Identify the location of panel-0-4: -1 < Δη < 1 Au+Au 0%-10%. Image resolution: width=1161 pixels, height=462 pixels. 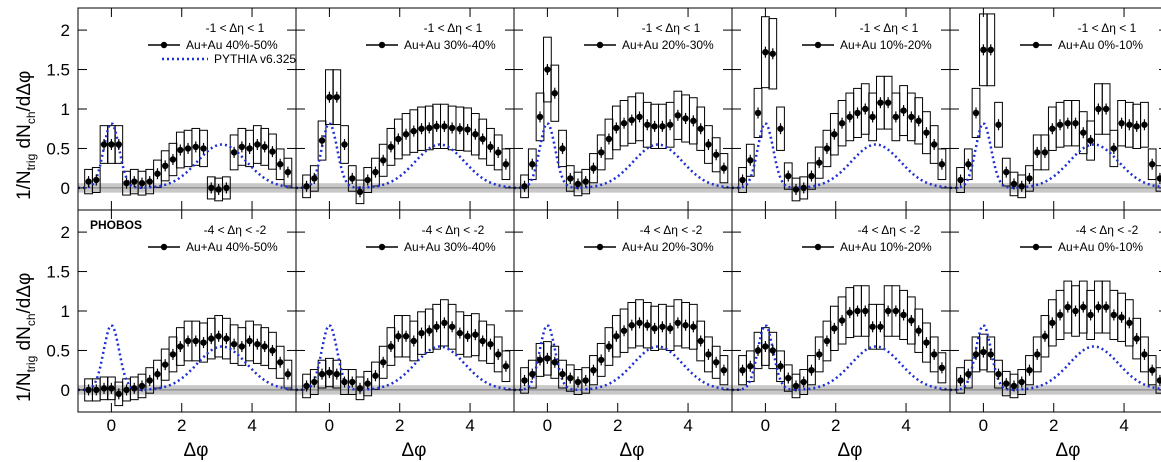
(1055, 109).